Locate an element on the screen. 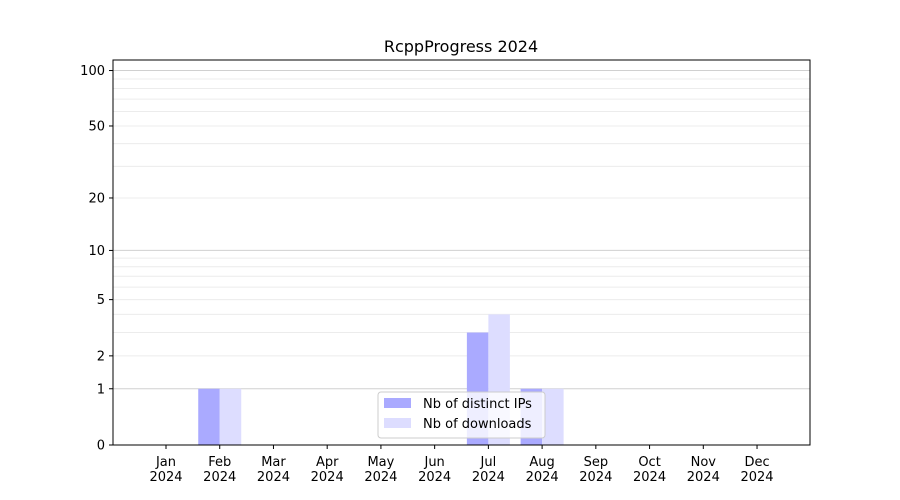 This screenshot has height=500, width=900. legend-label: Nb of distinct IPs is located at coordinates (477, 404).